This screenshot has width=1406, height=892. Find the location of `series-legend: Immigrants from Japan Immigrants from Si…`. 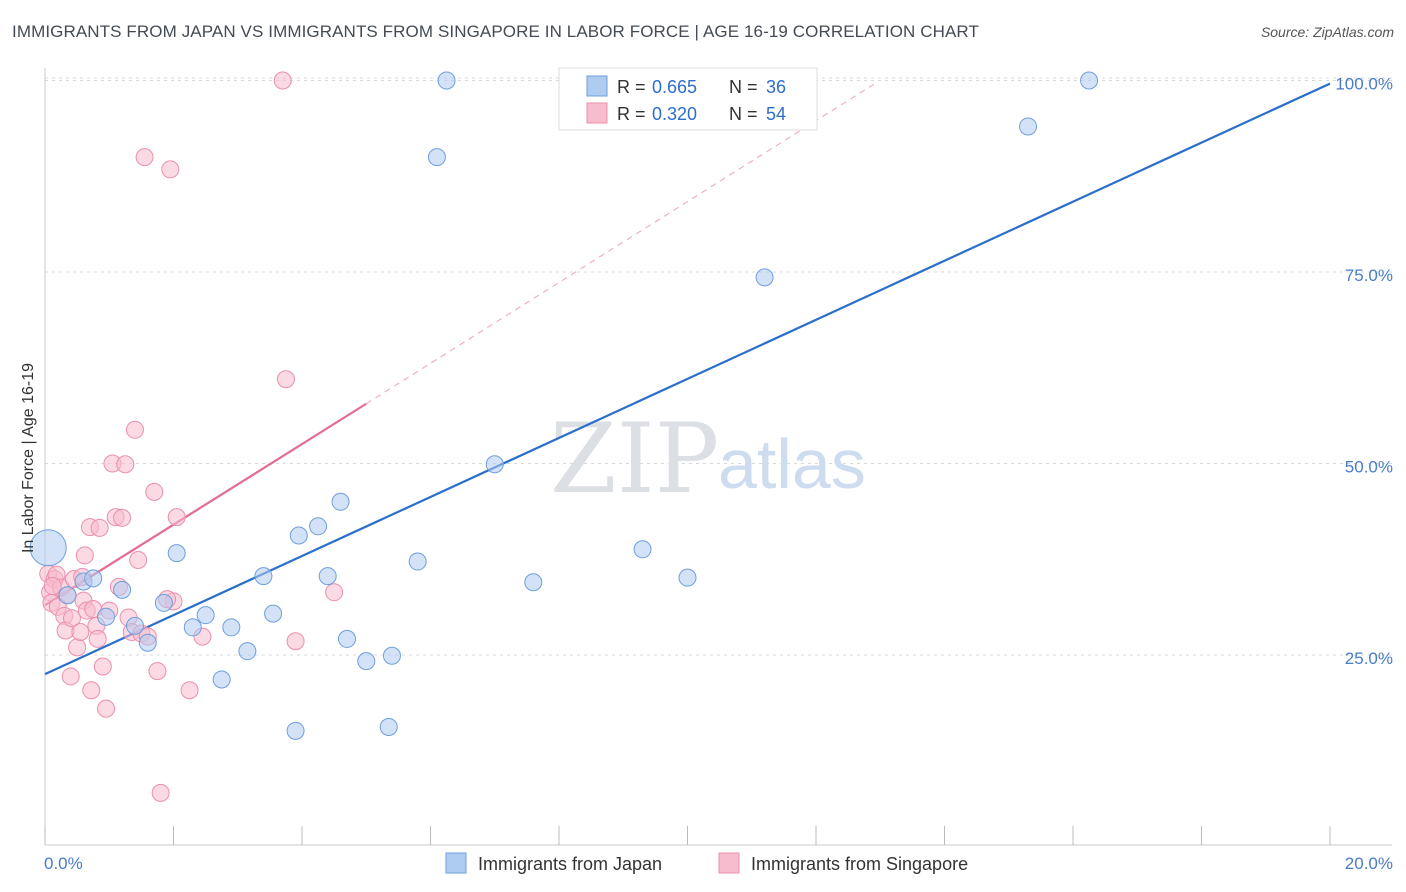

series-legend: Immigrants from Japan Immigrants from Si… is located at coordinates (706, 863).